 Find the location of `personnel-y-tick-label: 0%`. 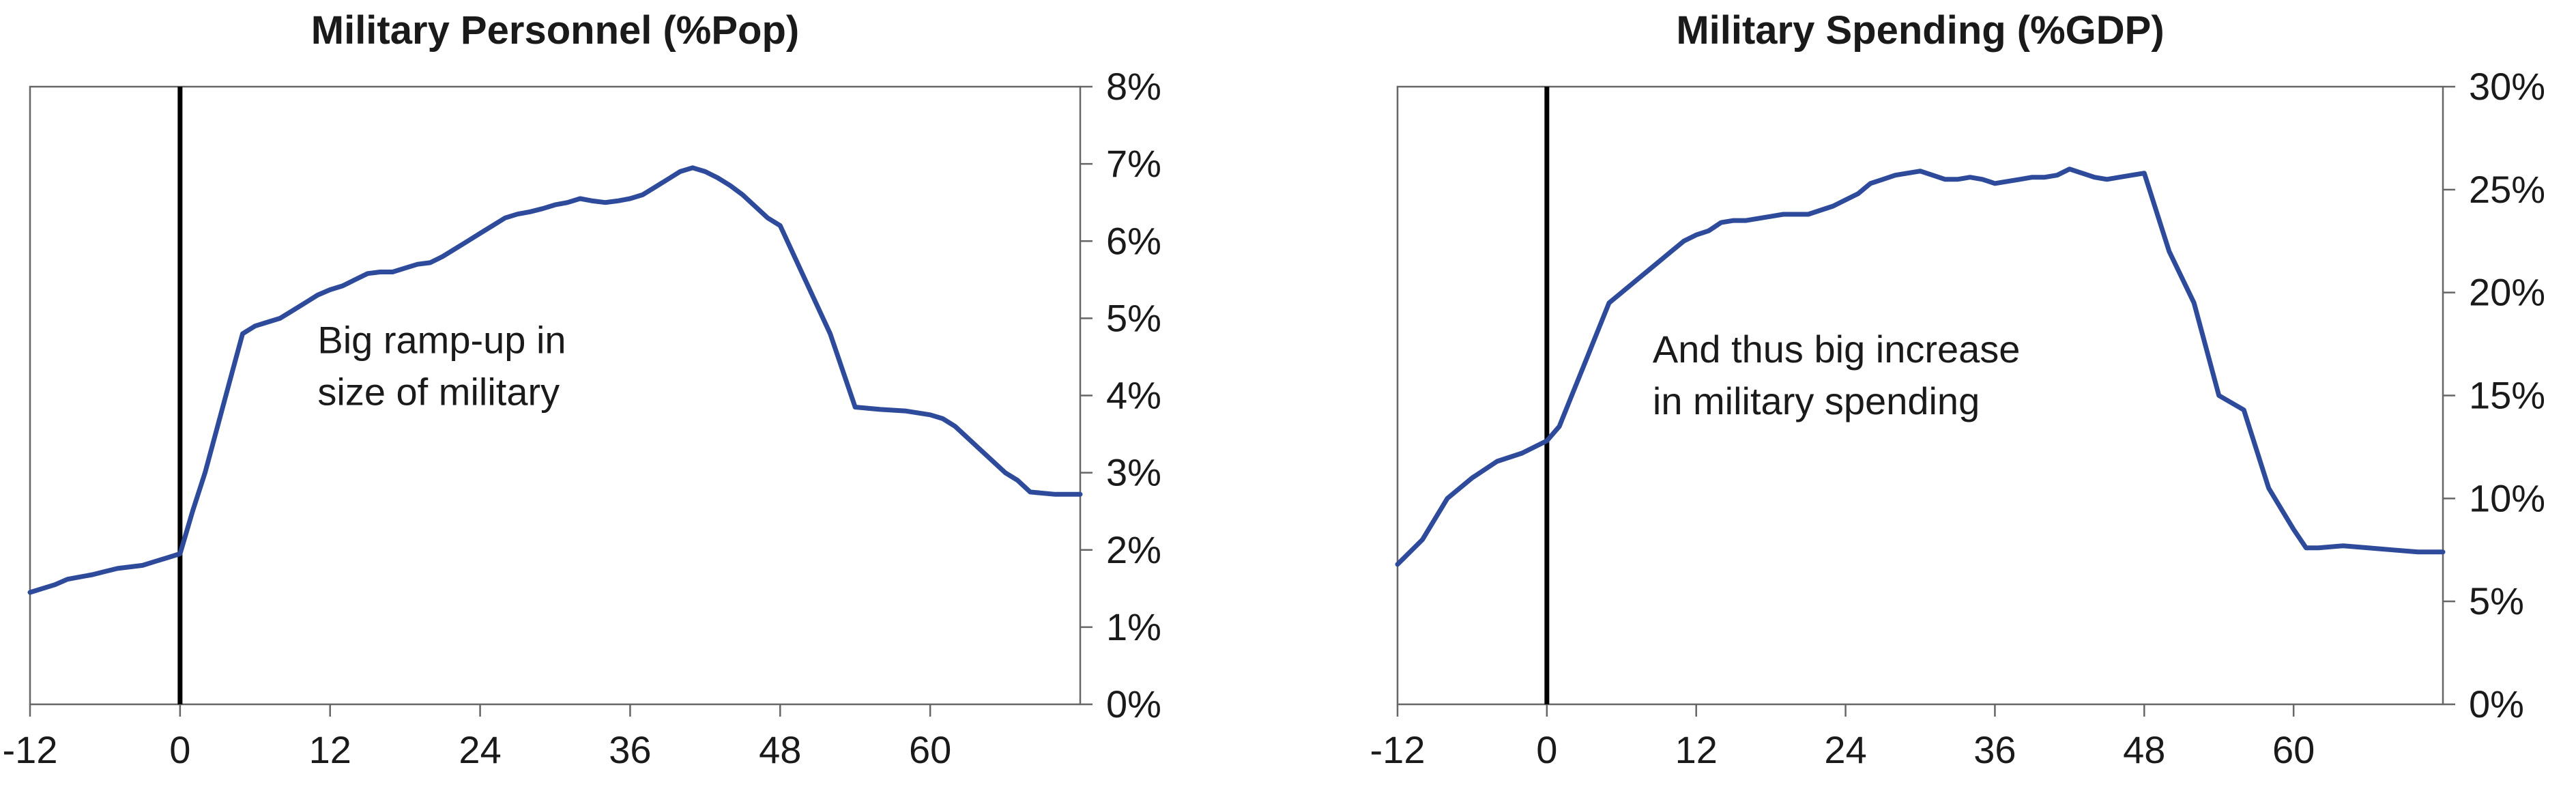

personnel-y-tick-label: 0% is located at coordinates (1133, 703).